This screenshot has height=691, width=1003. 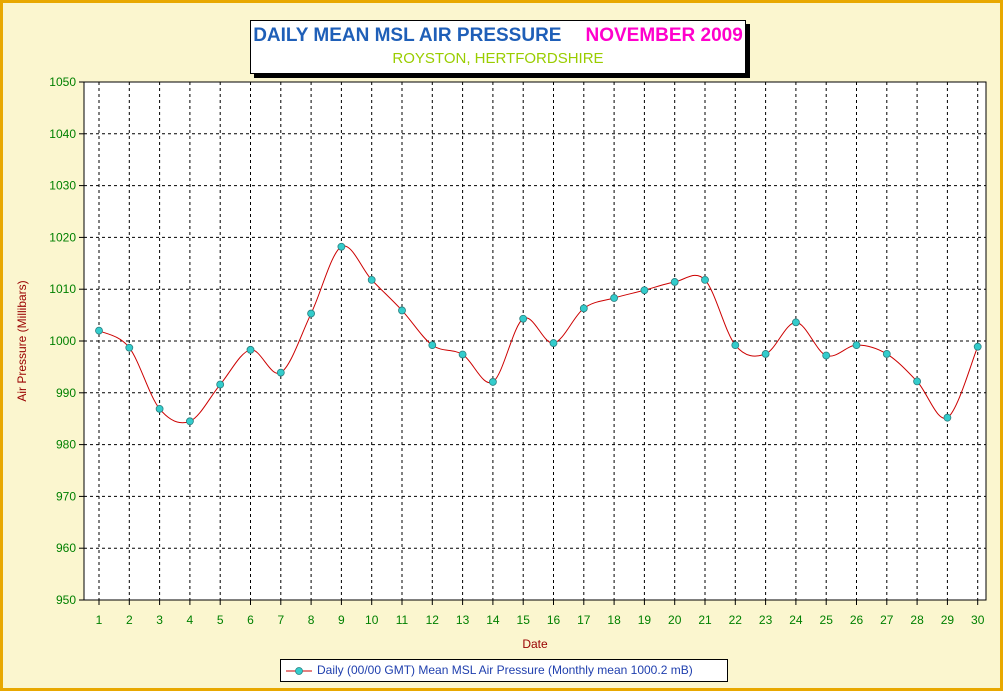 I want to click on x-tick-label: 27, so click(x=887, y=620).